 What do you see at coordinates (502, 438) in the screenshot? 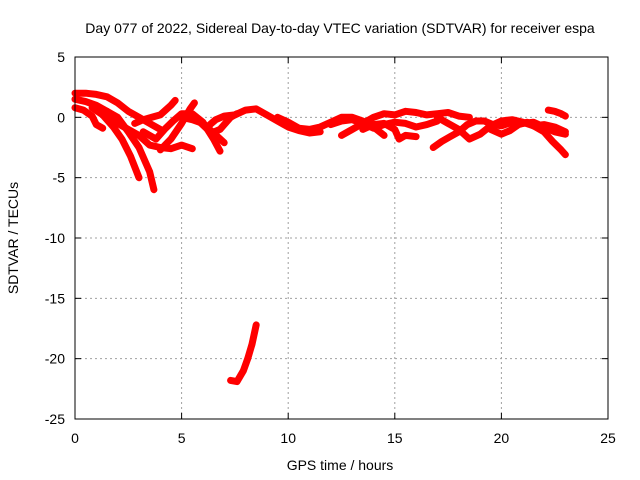
I see `x-tick-label: 20` at bounding box center [502, 438].